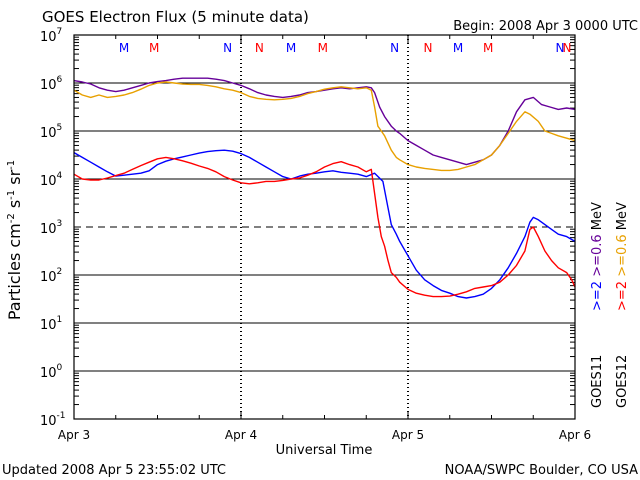 The image size is (640, 480). I want to click on chart-title: GOES Electron Flux (5 minute data), so click(175, 17).